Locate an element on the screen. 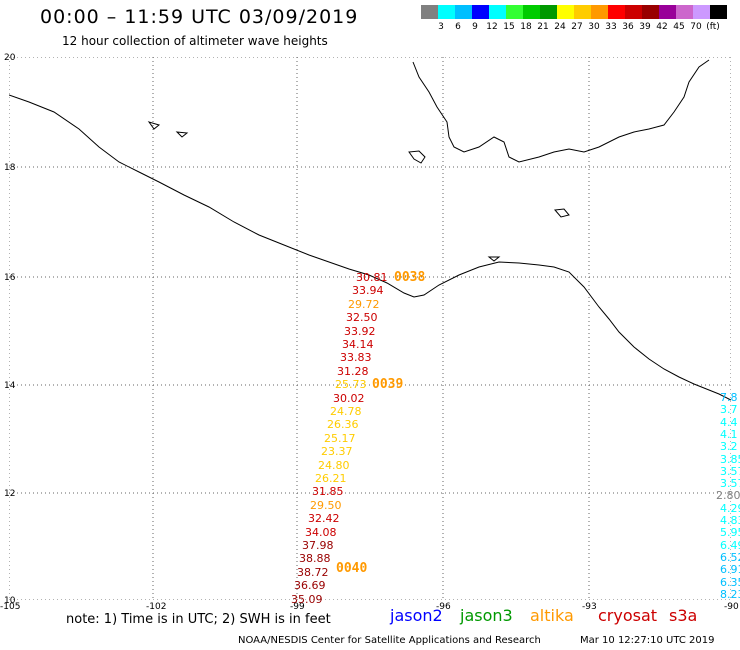  timestamp-text: Mar 10 12:27:10 UTC 2019 is located at coordinates (647, 640).